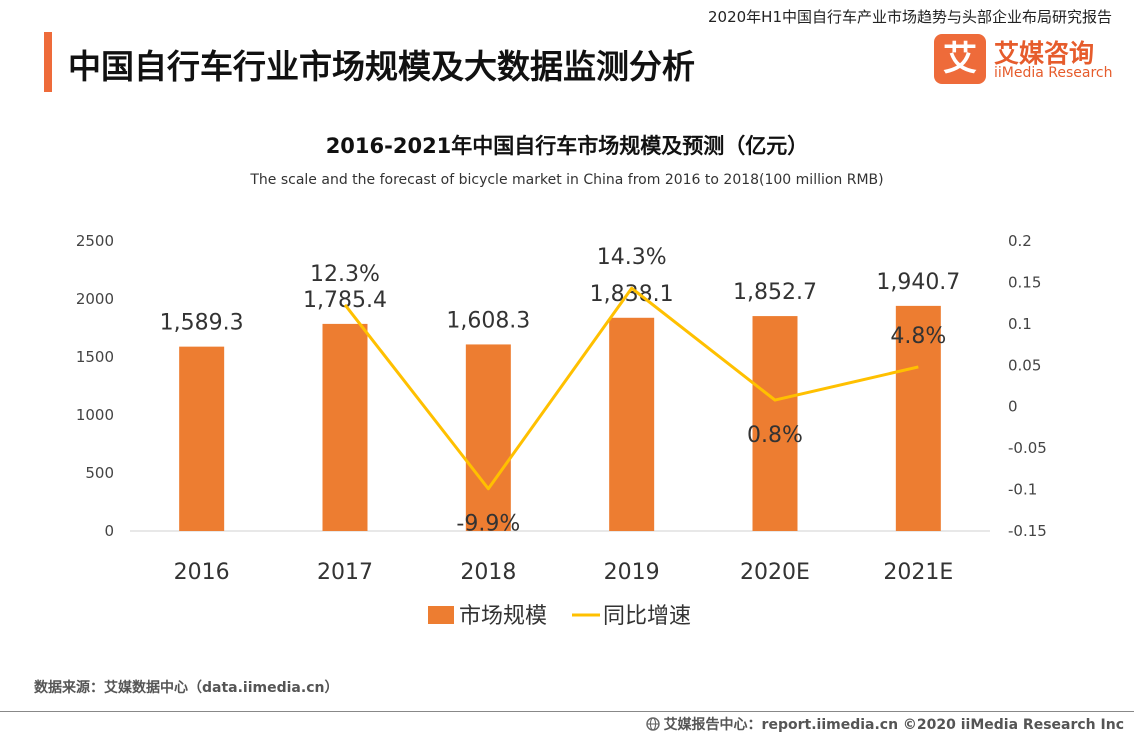  Describe the element at coordinates (647, 616) in the screenshot. I see `legend-line-label: 同比增速` at that location.